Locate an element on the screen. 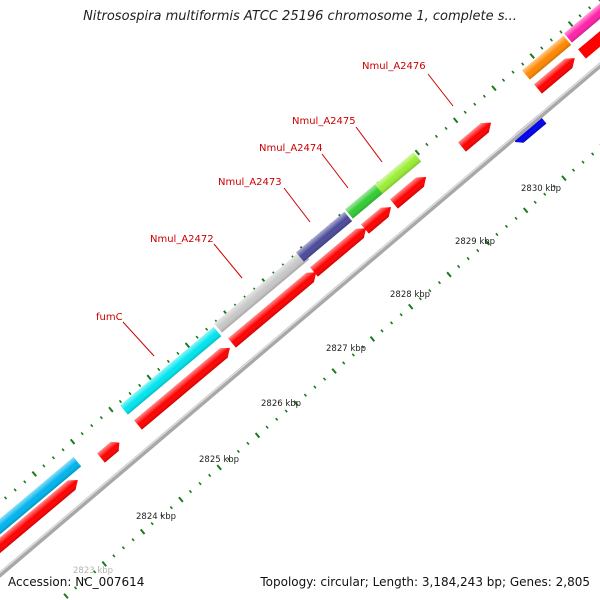 This screenshot has width=600, height=600. feature-nmul-a2472 is located at coordinates (262, 291).